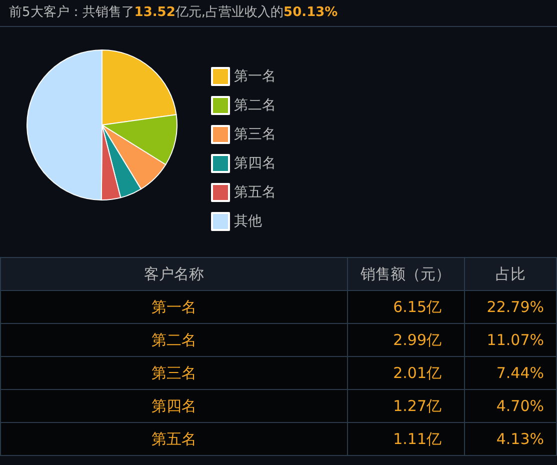 The image size is (557, 465). What do you see at coordinates (173, 439) in the screenshot?
I see `category-label: 第五名` at bounding box center [173, 439].